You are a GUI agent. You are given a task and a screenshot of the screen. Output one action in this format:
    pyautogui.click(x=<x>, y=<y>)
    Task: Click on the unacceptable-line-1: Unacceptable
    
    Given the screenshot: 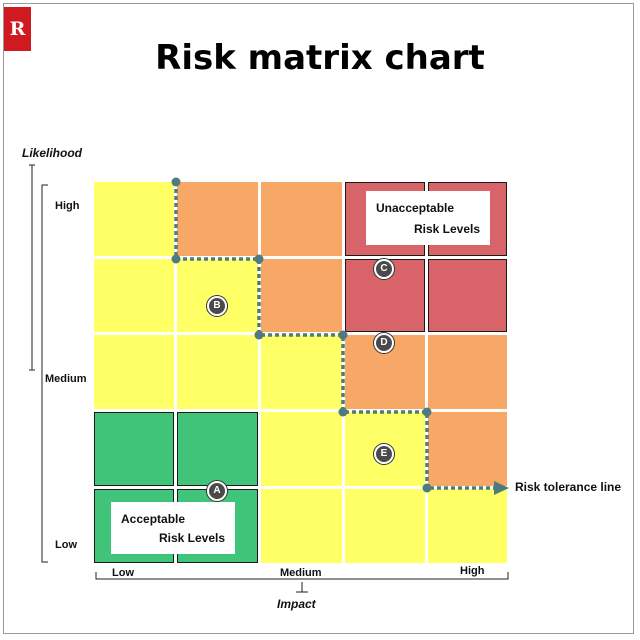 What is the action you would take?
    pyautogui.click(x=415, y=208)
    